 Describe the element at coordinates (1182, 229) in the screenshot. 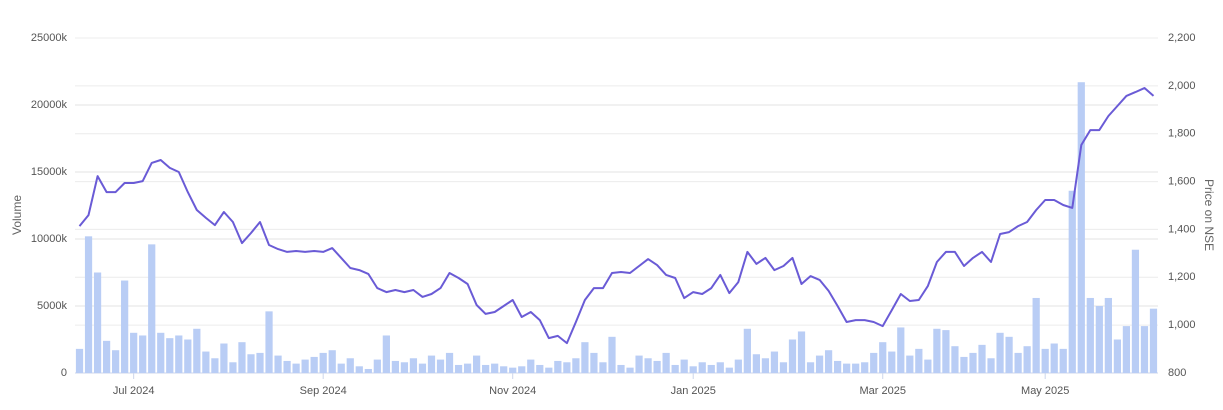

I see `y2-tick-label: 1,400` at that location.